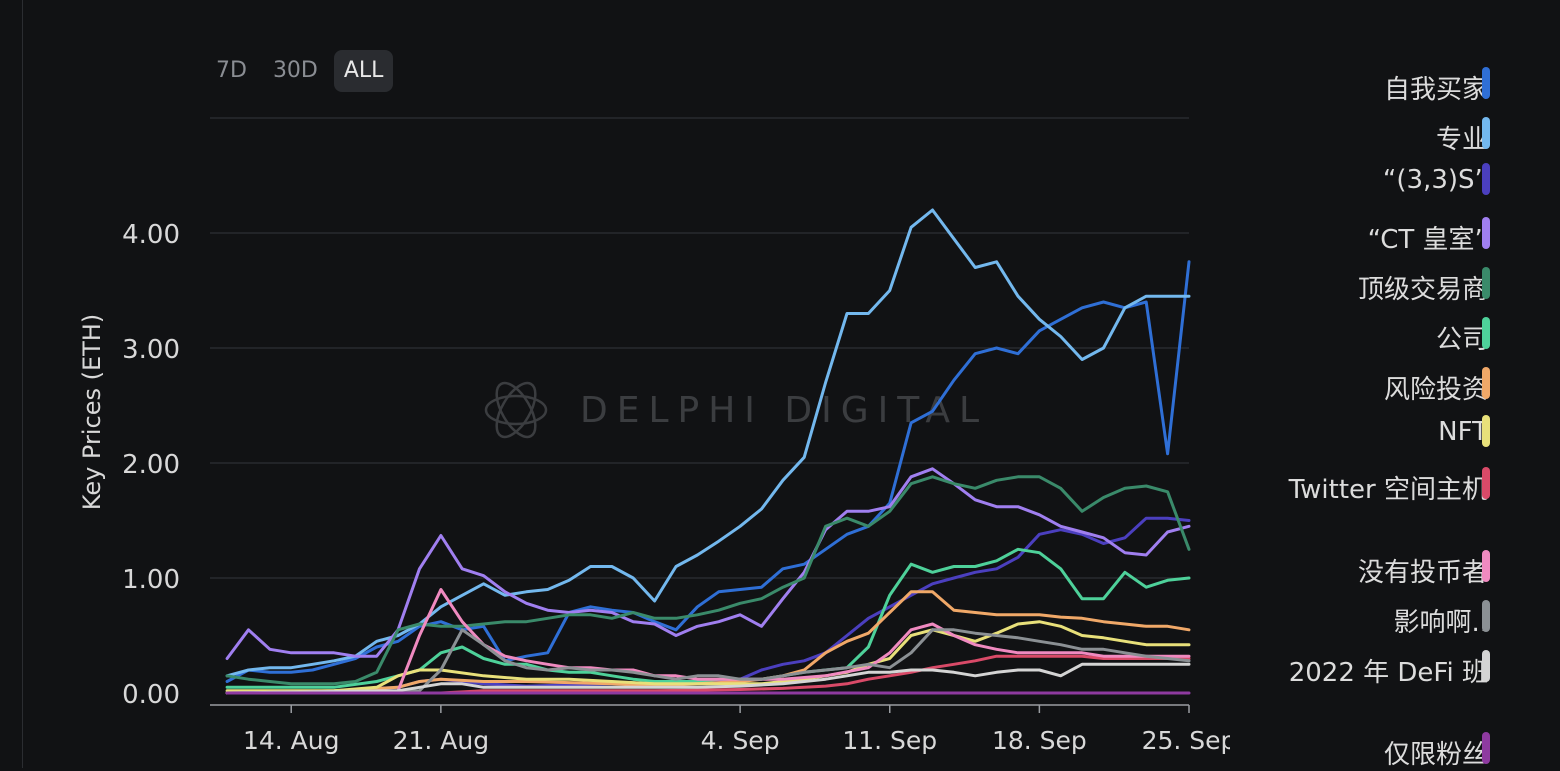  Describe the element at coordinates (1422, 573) in the screenshot. I see `legend-item-label: 没有投币者` at that location.